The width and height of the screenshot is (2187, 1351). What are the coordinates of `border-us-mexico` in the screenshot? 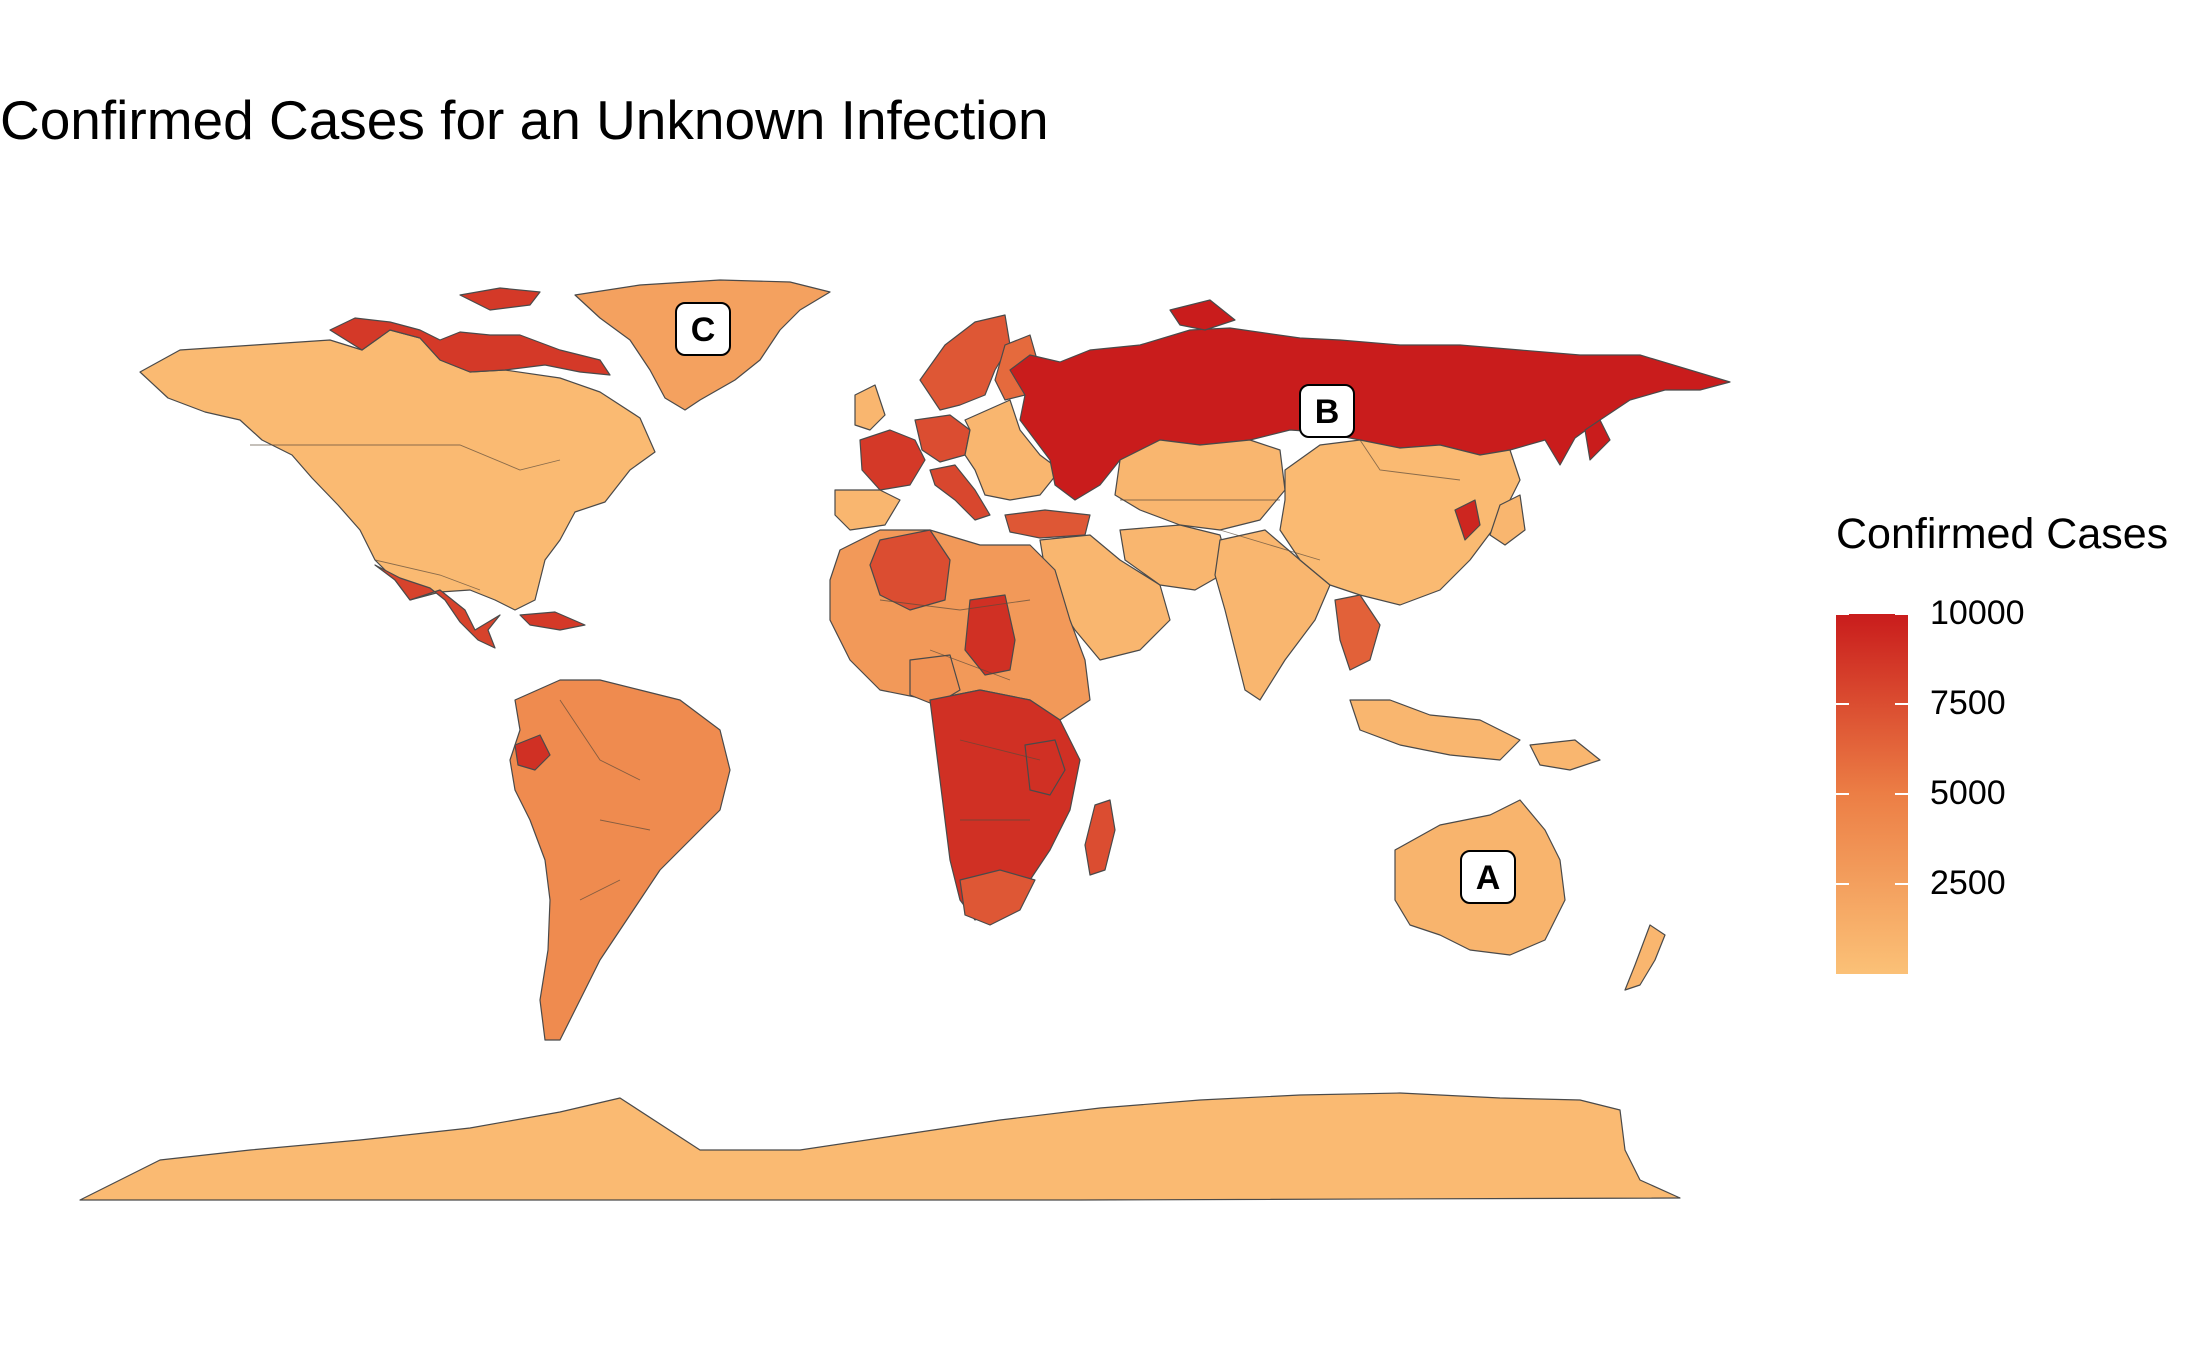 It's located at (427, 575).